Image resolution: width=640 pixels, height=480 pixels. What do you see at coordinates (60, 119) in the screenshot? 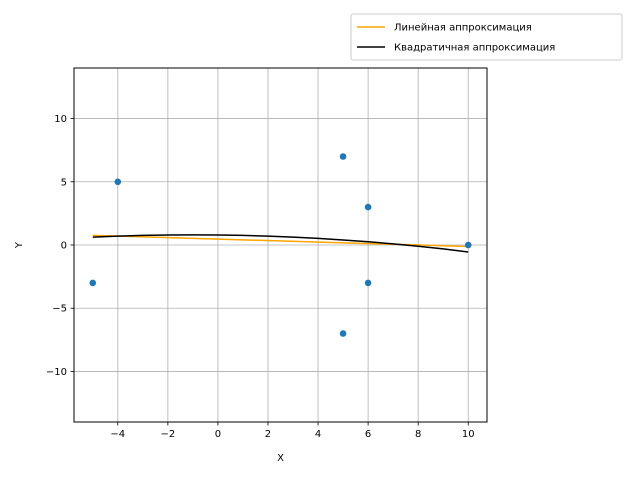
I see `y-tick-label: 10` at bounding box center [60, 119].